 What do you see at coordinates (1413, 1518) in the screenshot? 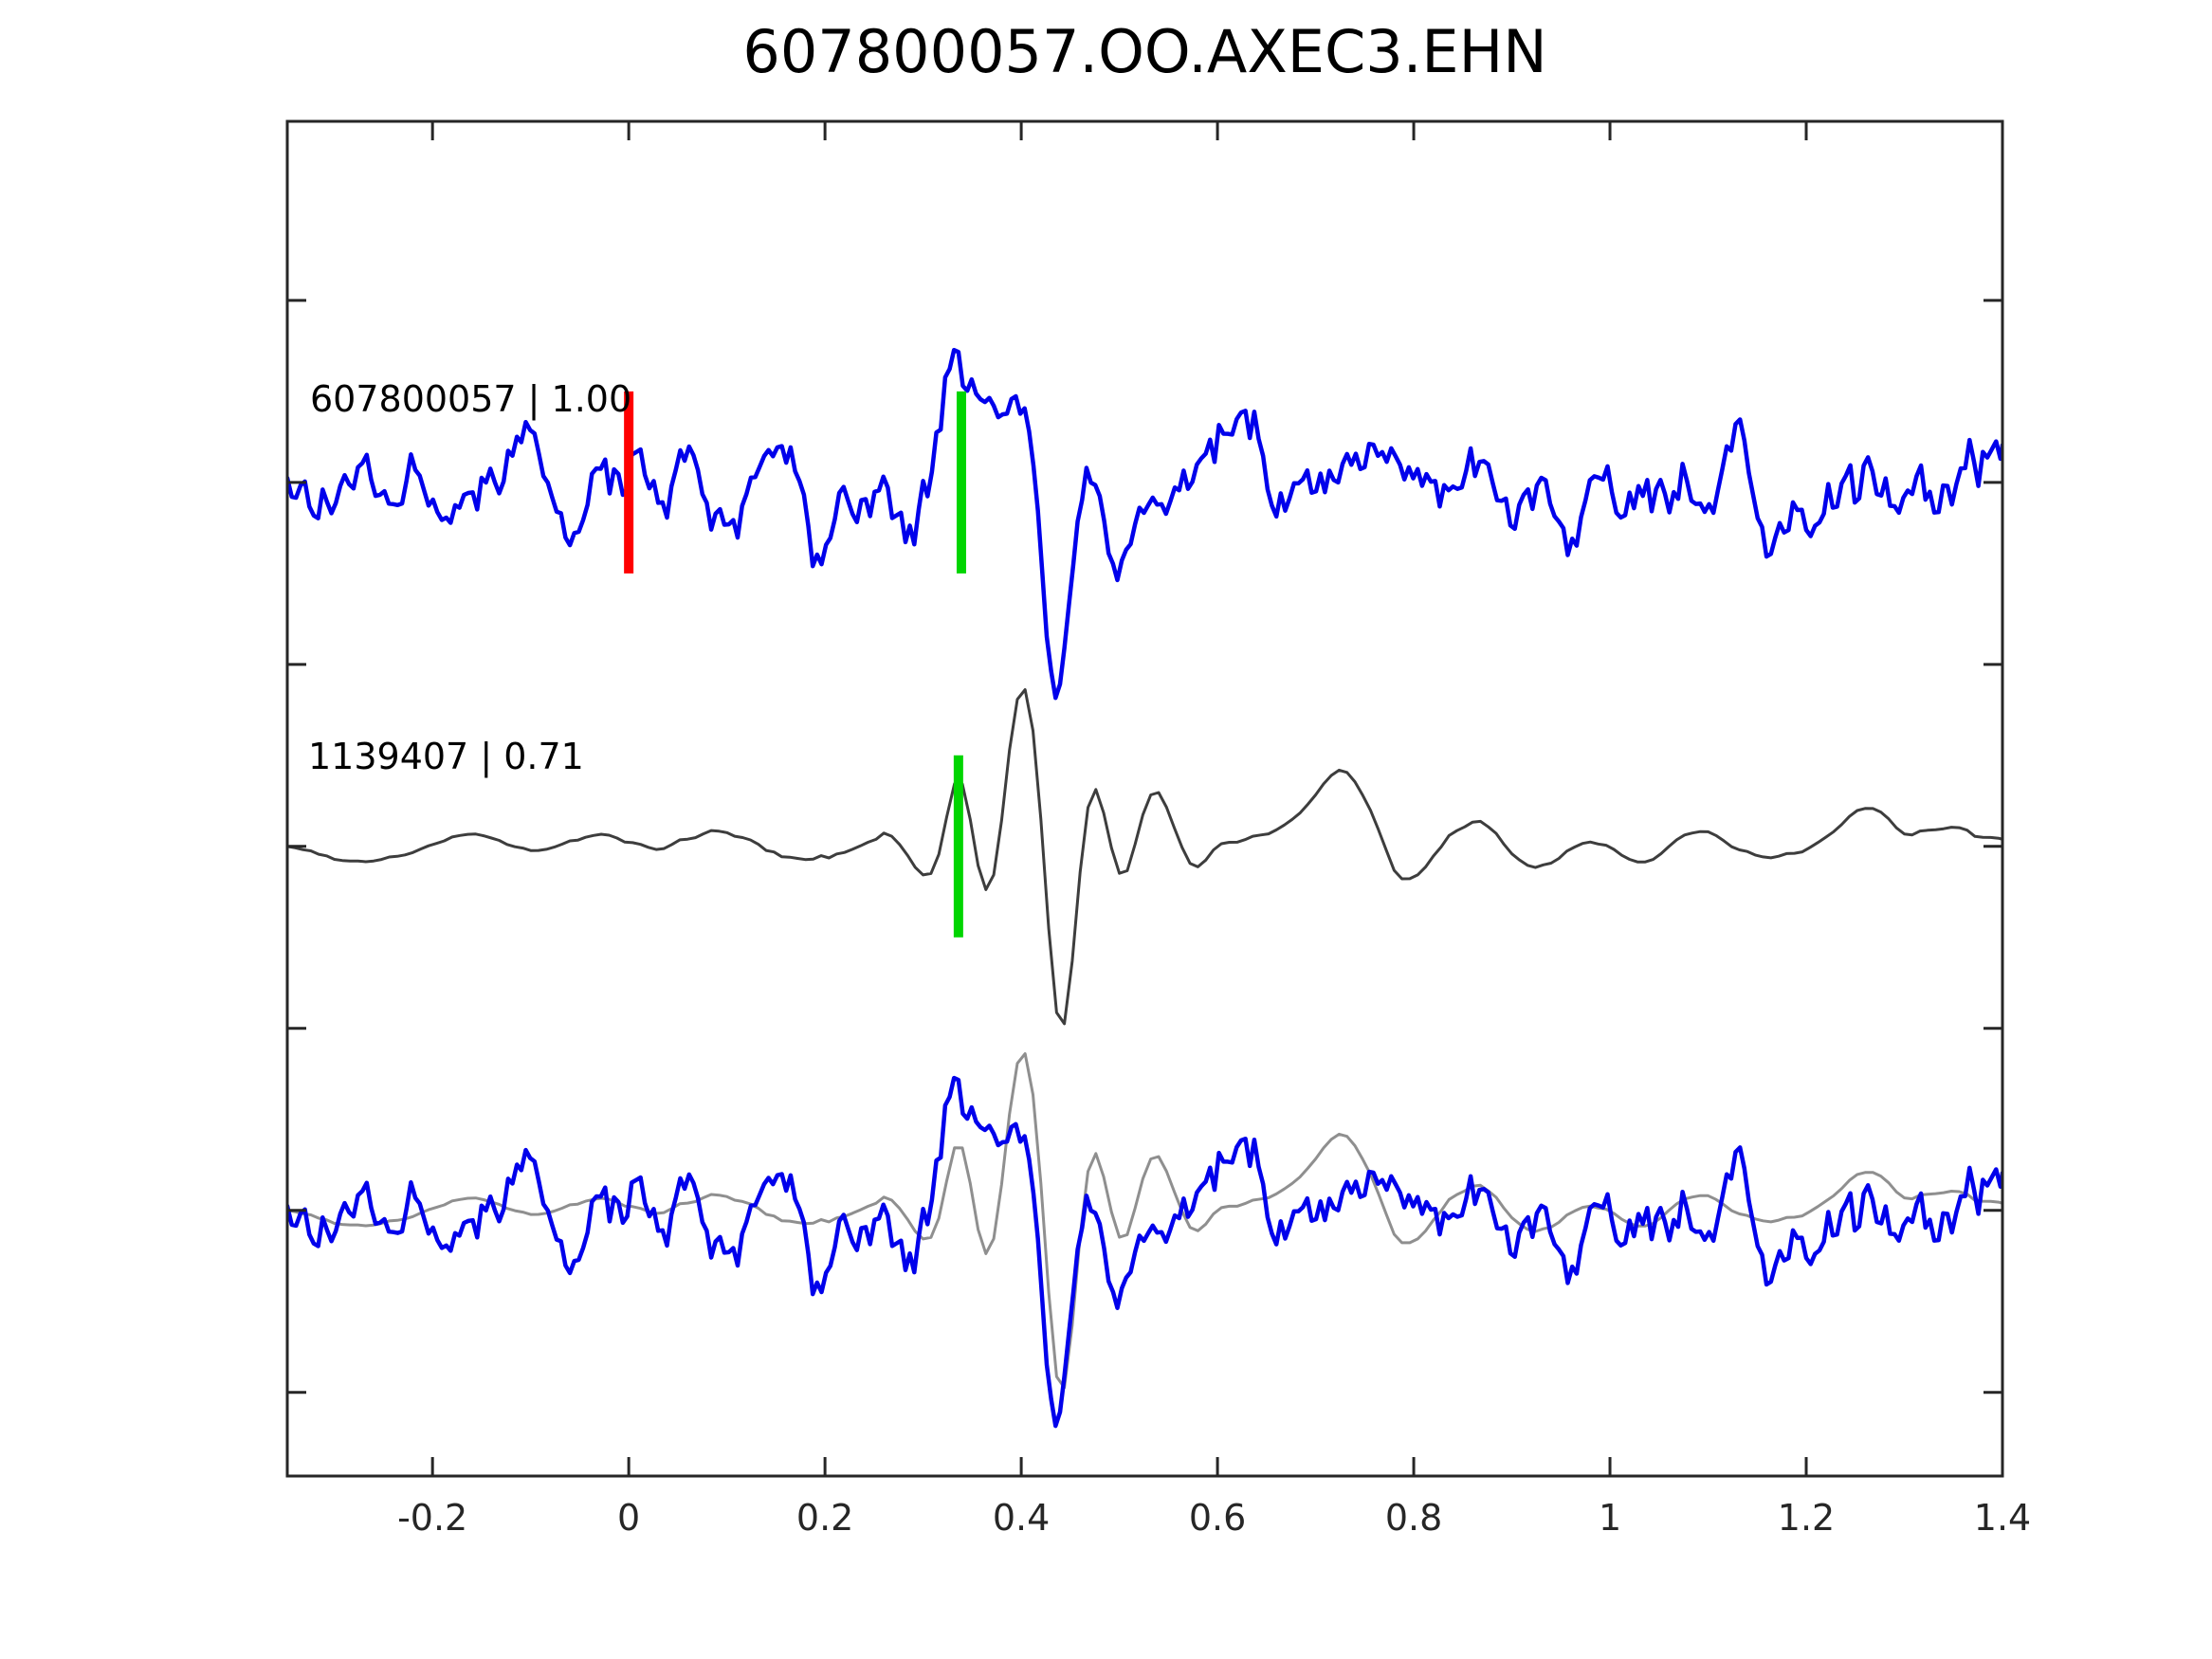
I see `x-tick-label: 0.8` at bounding box center [1413, 1518].